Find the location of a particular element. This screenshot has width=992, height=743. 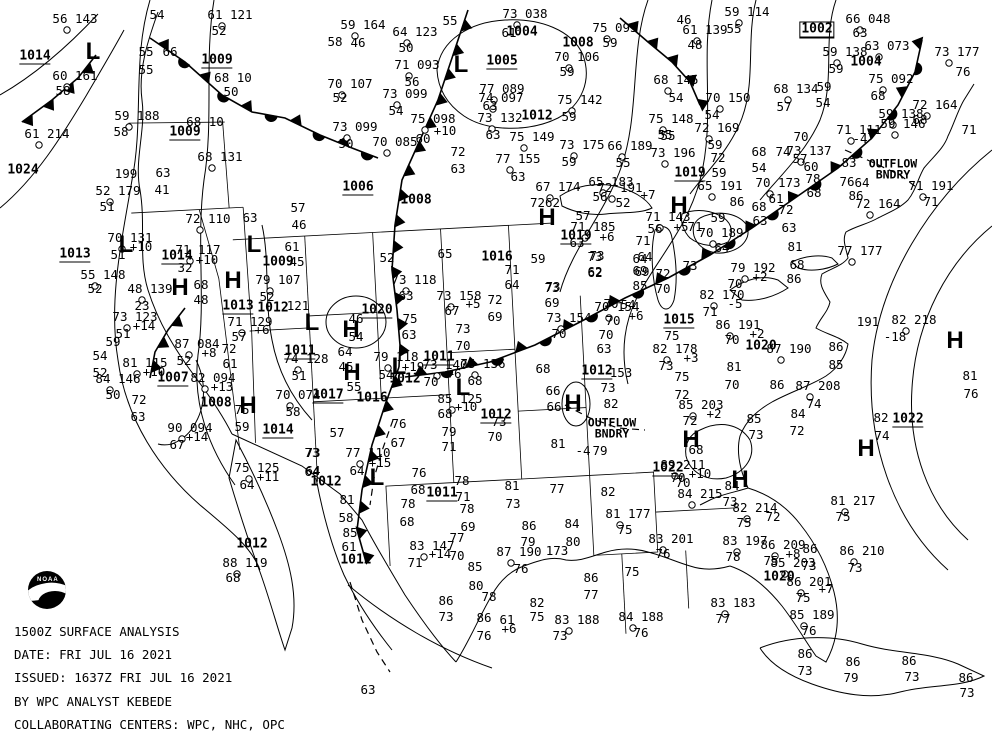

station-label: 69 is located at coordinates (468, 526).